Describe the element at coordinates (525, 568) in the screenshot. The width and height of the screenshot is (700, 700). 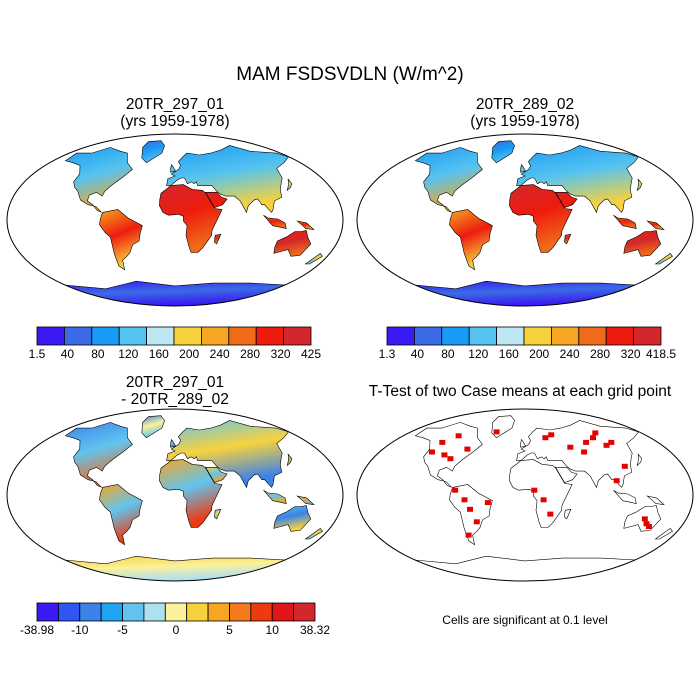
I see `coastline-antarctica` at that location.